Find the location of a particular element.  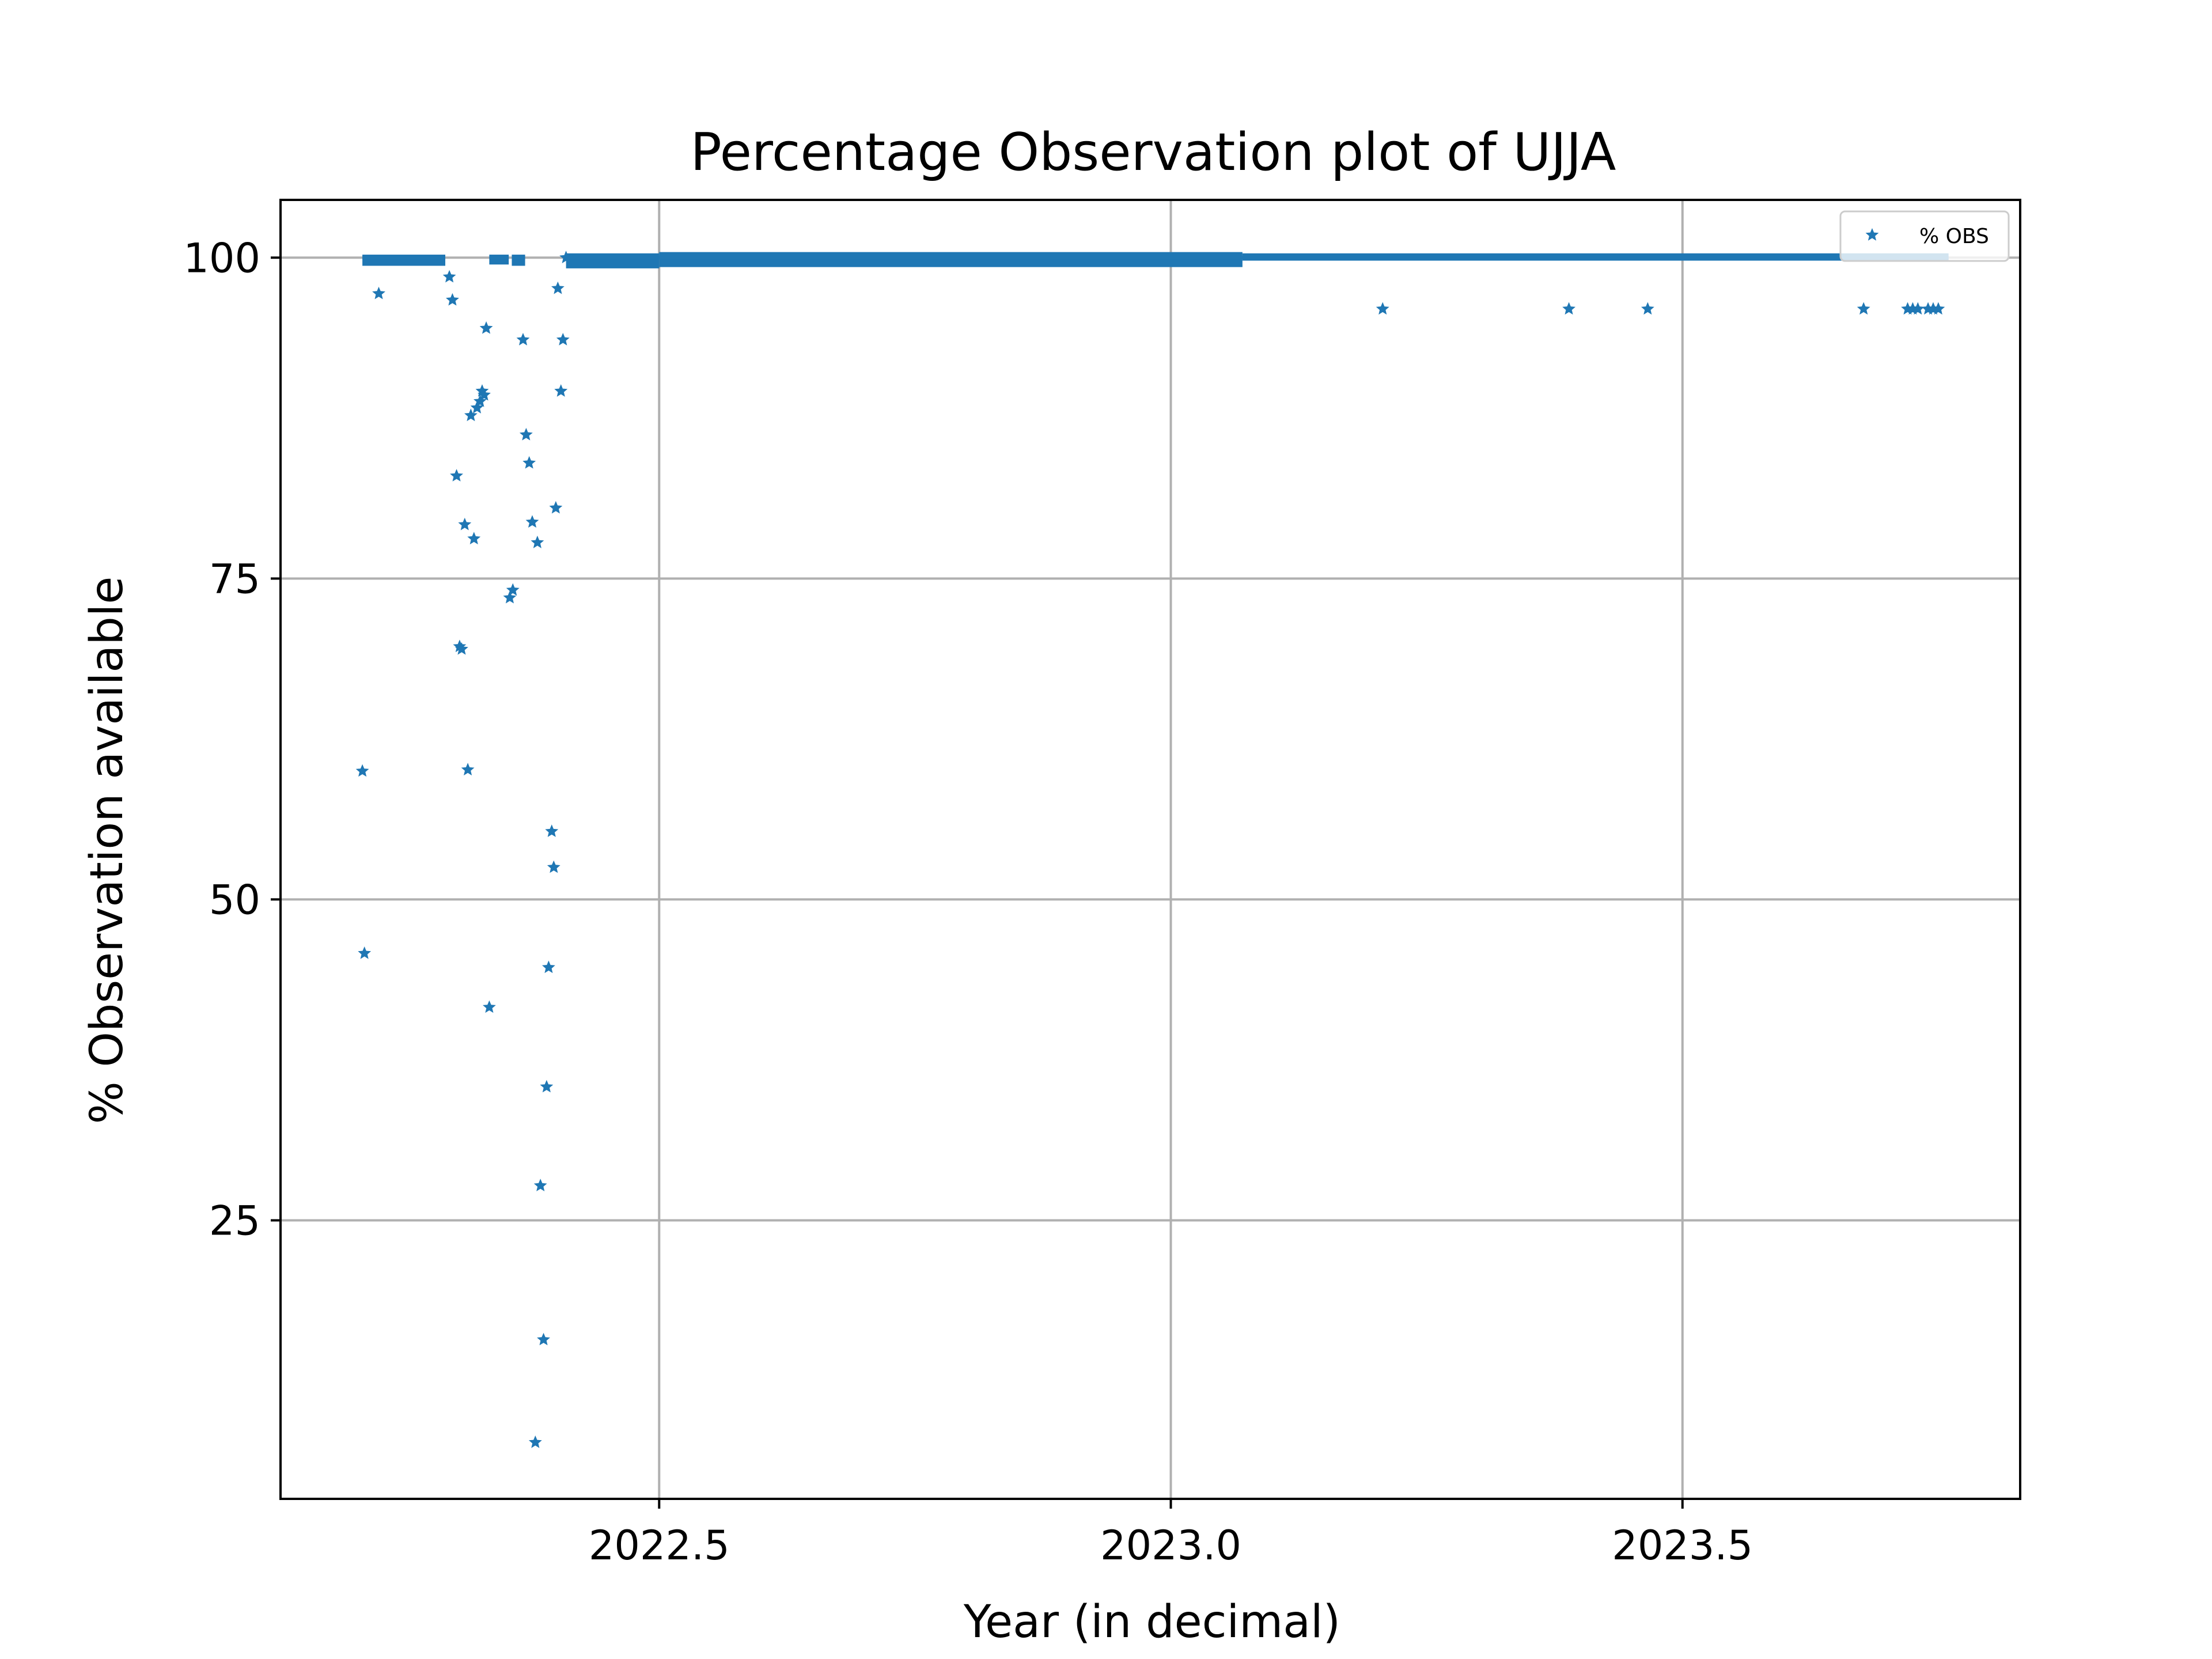

y-axis-label: % Observation available is located at coordinates (107, 850).